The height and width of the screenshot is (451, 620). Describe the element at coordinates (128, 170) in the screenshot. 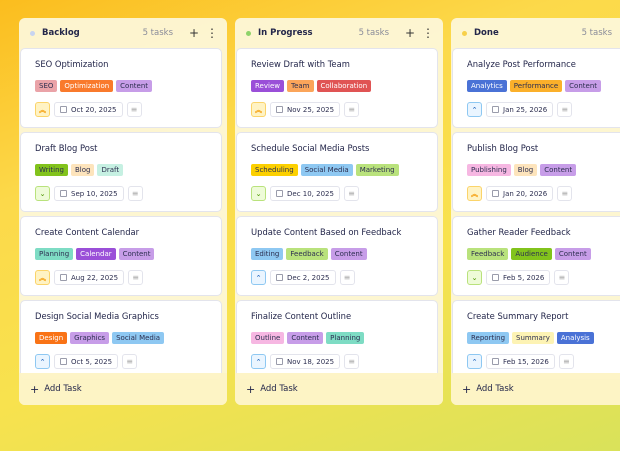

I see `tag-list: Writing Blog Draft` at that location.